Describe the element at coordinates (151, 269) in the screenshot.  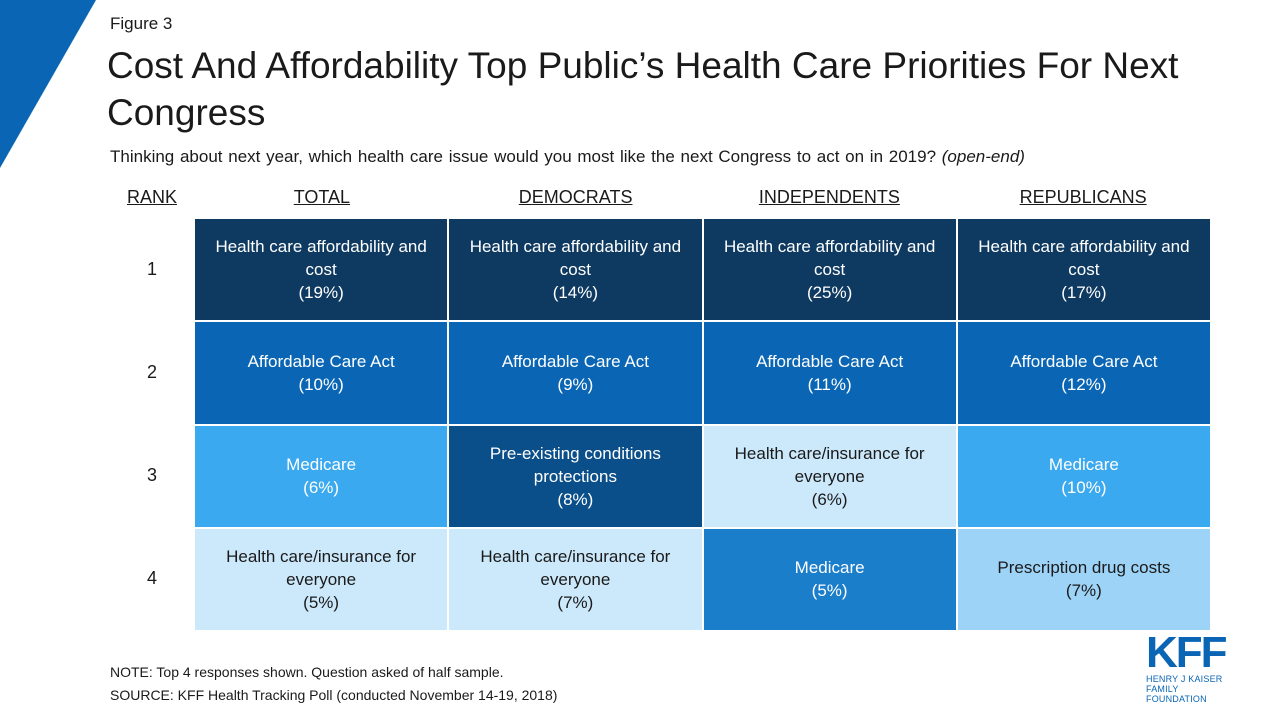
I see `rank-number: 1` at that location.